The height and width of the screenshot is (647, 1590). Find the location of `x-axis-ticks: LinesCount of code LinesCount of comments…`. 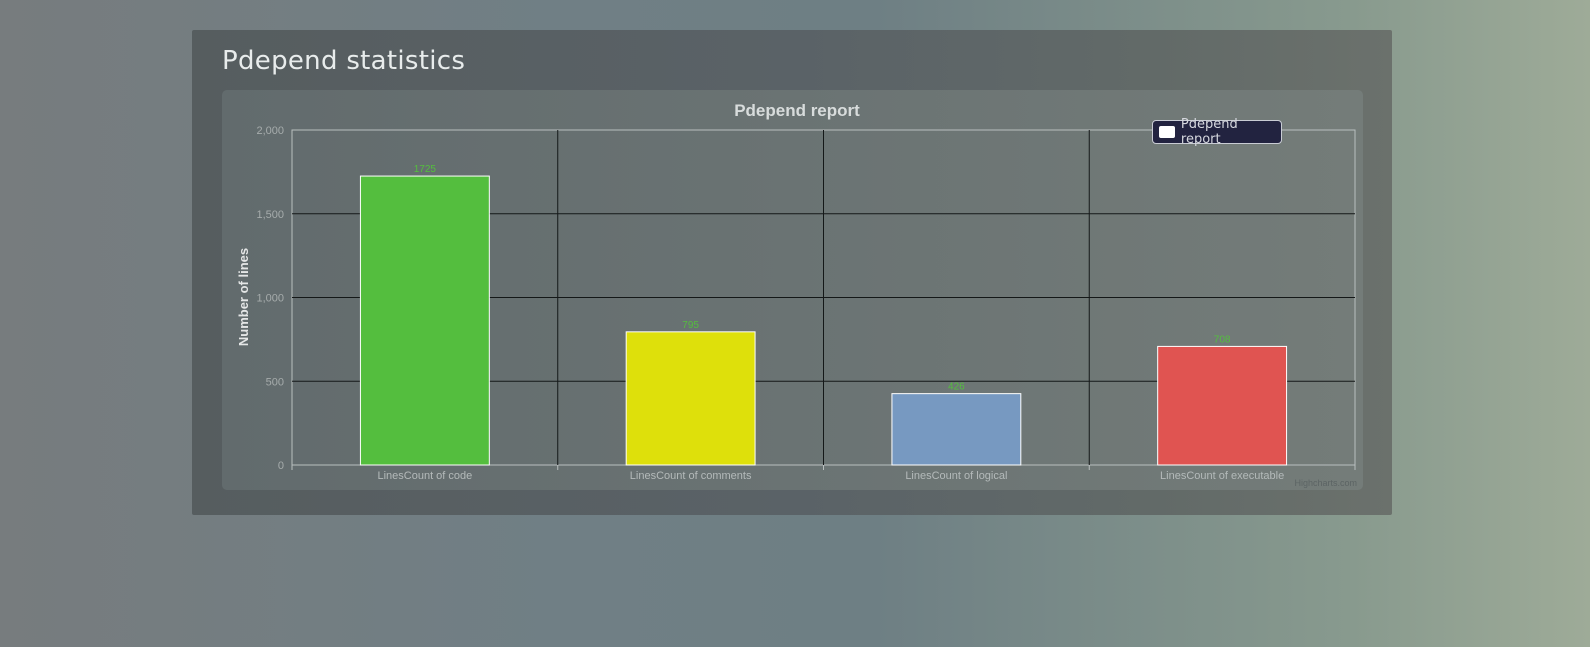

x-axis-ticks: LinesCount of code LinesCount of comments… is located at coordinates (823, 473).